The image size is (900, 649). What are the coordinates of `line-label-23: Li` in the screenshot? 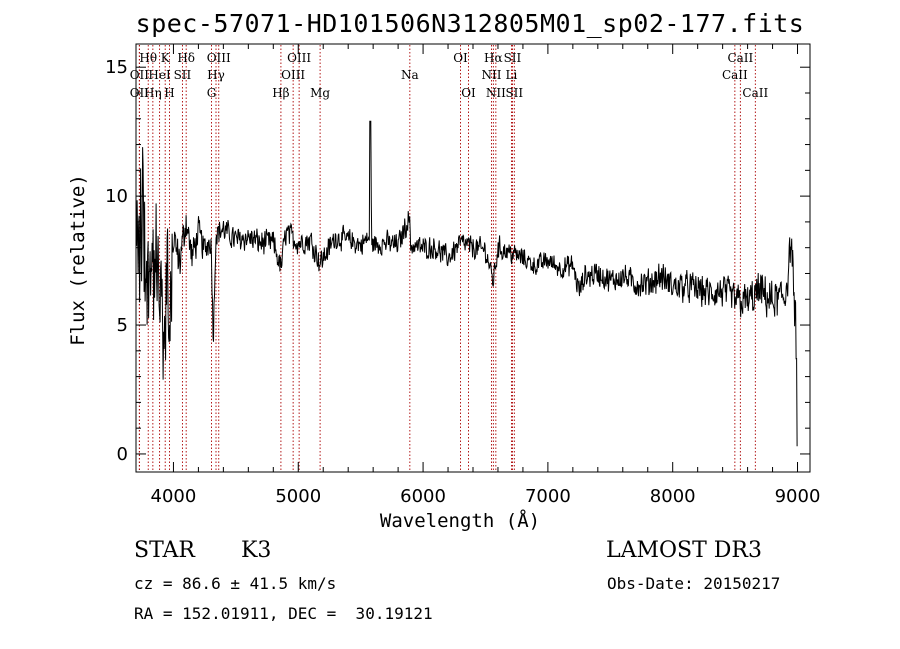 It's located at (512, 75).